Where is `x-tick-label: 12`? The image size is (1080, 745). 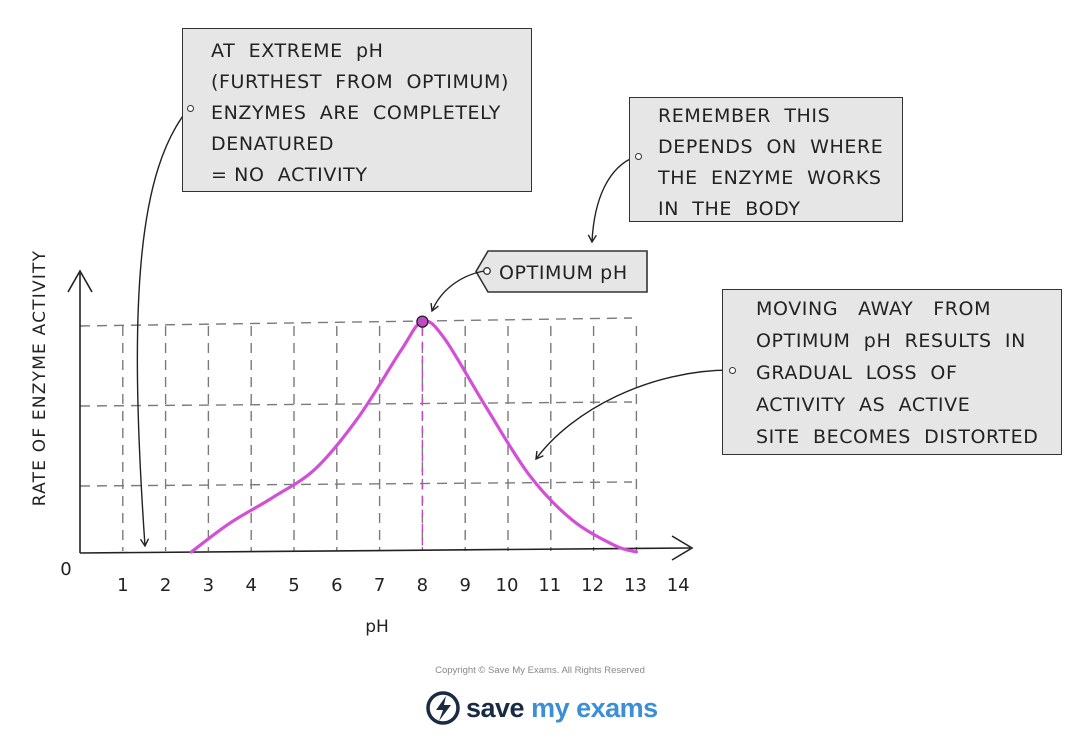 x-tick-label: 12 is located at coordinates (592, 585).